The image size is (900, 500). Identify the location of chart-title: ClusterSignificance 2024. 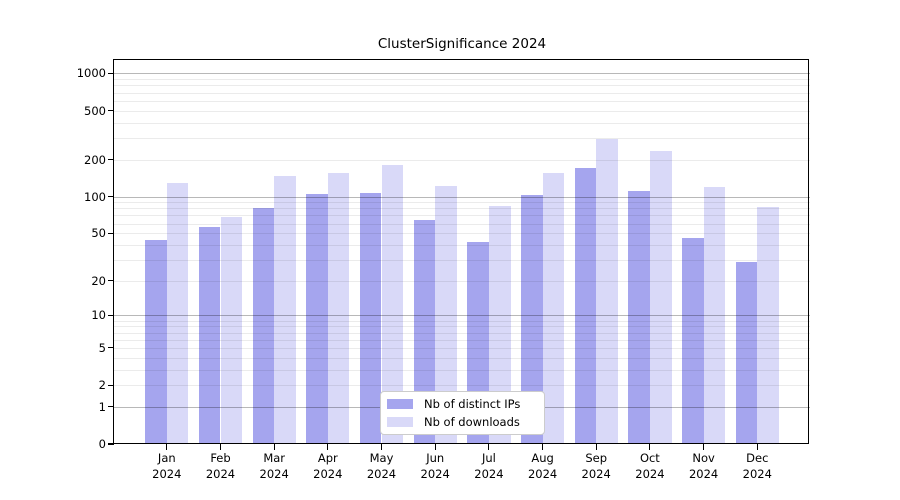
(462, 44).